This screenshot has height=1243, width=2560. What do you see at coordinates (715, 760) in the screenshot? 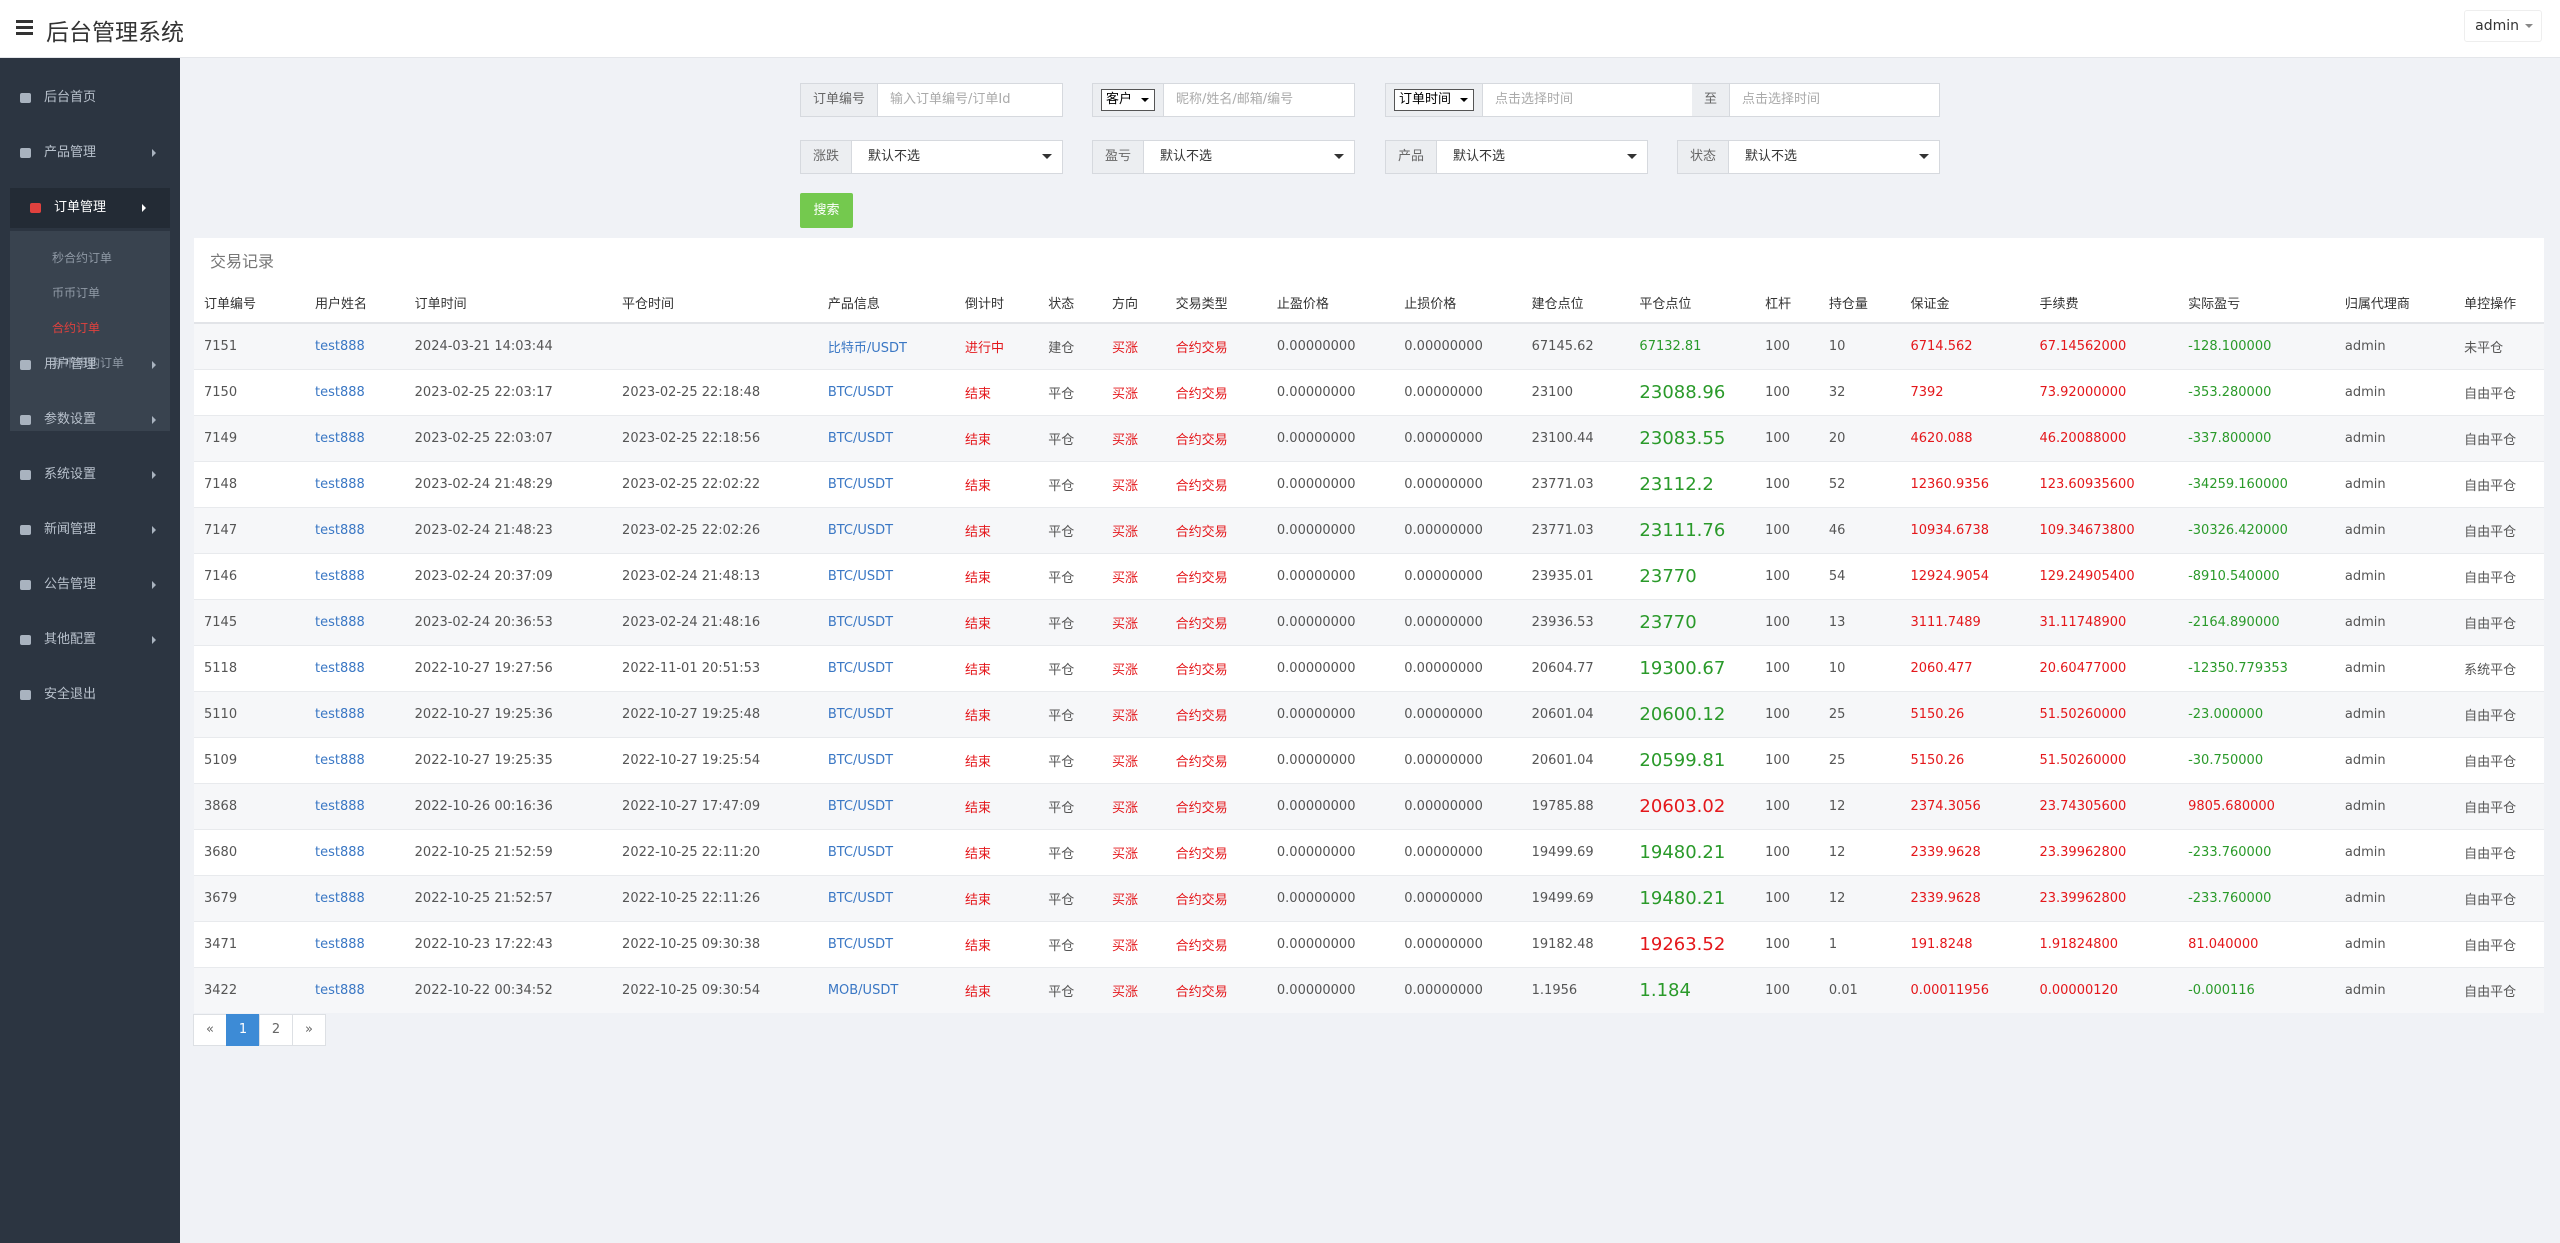
I see `table-cell: 2022-10-27 19:25:54` at bounding box center [715, 760].